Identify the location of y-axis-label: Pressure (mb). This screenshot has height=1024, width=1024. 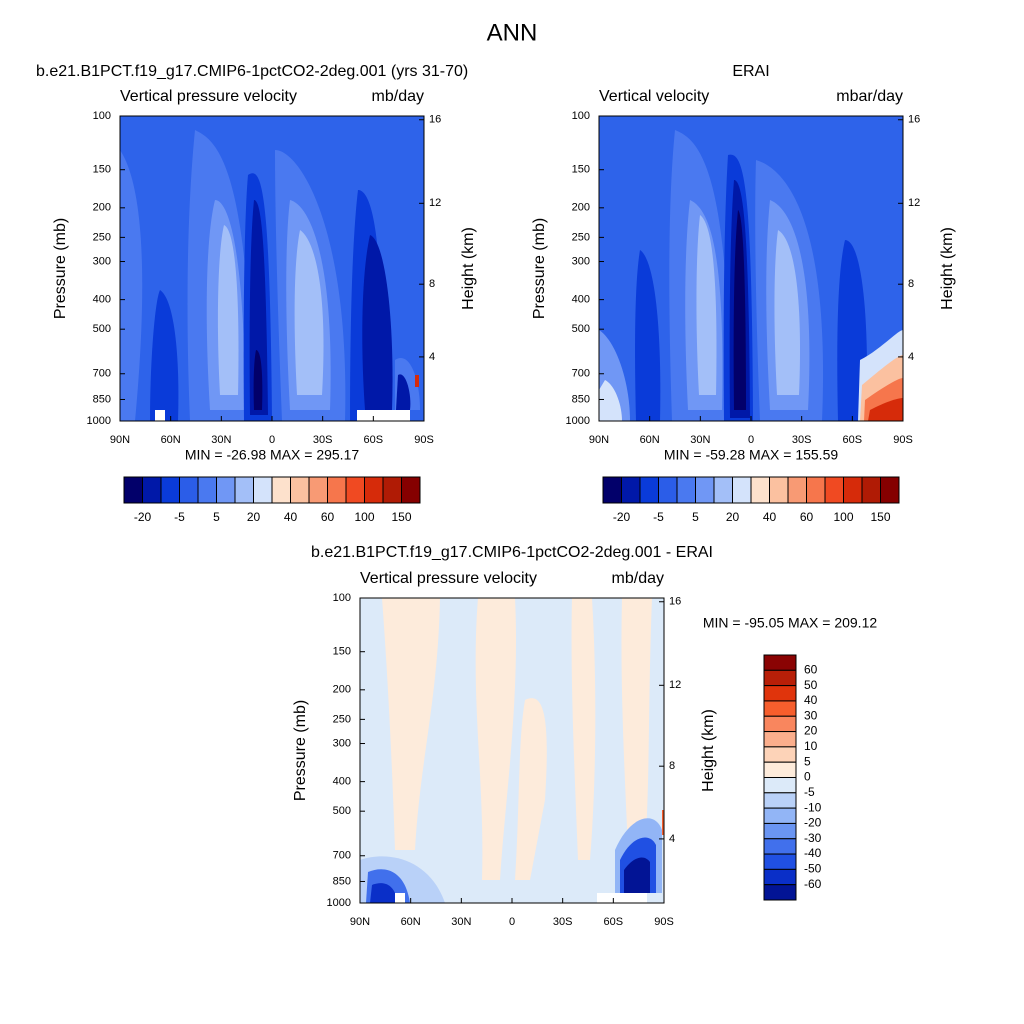
(300, 750).